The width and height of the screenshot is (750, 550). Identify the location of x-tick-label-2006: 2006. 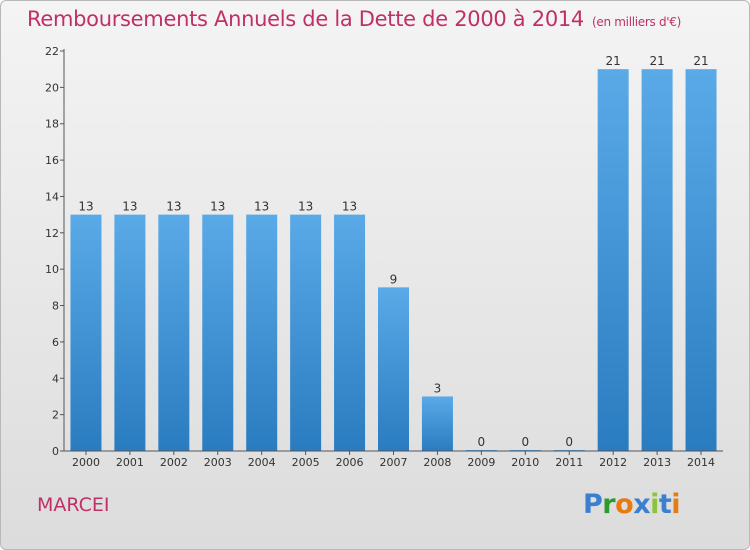
(350, 462).